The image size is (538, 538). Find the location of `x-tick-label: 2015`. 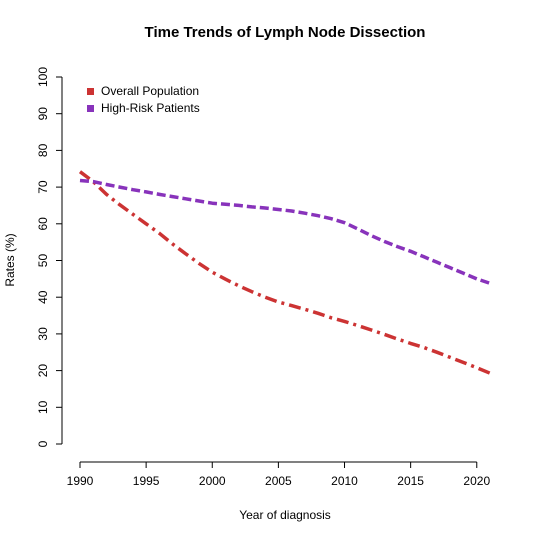

x-tick-label: 2015 is located at coordinates (410, 481).